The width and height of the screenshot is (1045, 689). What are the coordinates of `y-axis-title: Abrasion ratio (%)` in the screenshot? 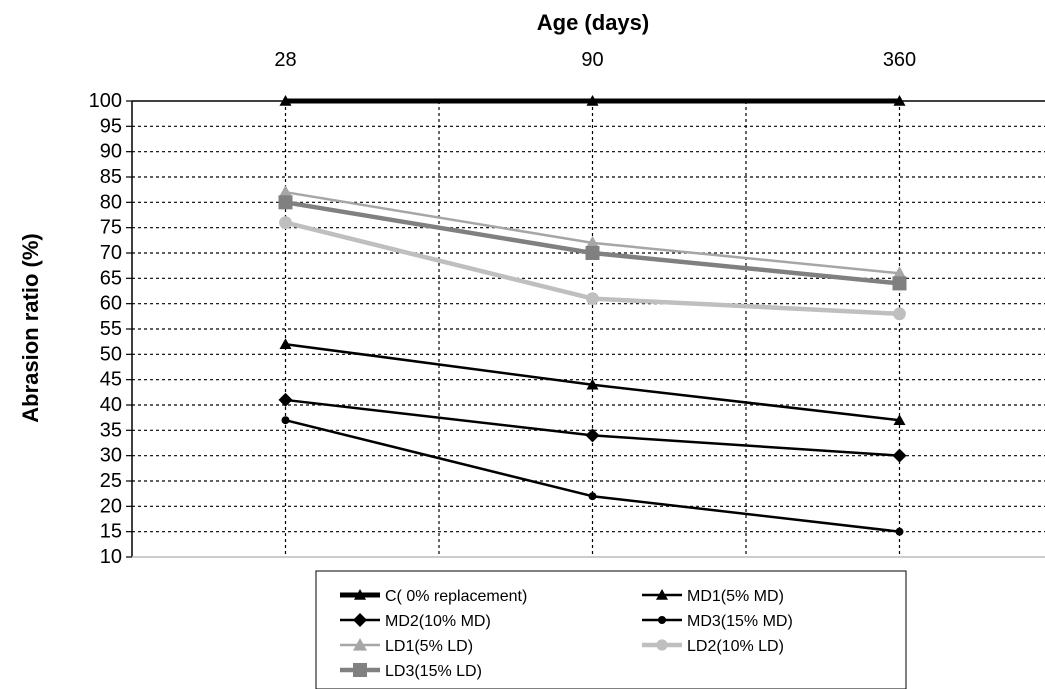 It's located at (30, 327).